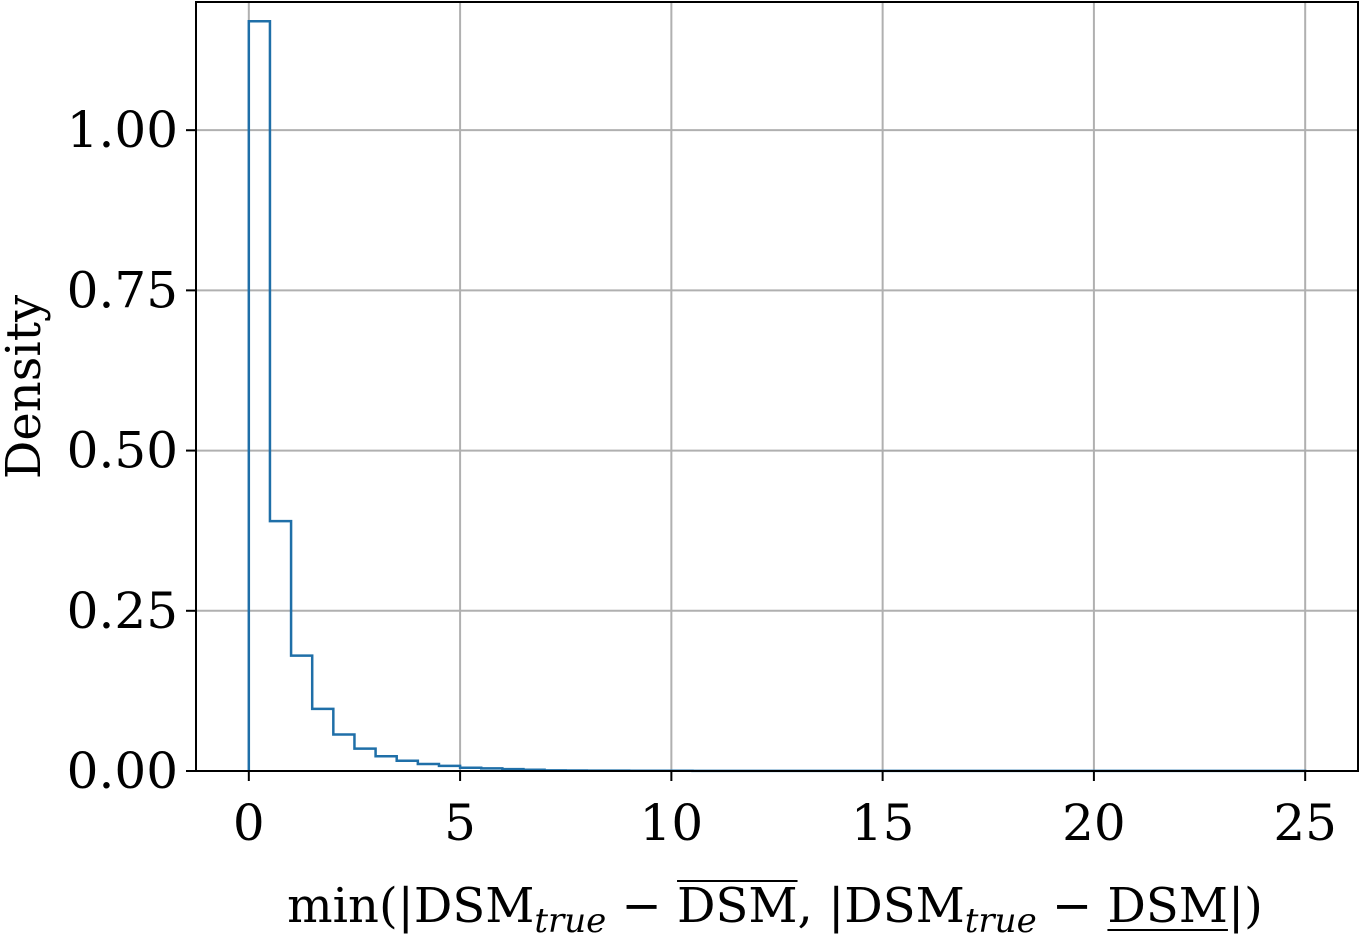  I want to click on x-label-close: |), so click(1245, 906).